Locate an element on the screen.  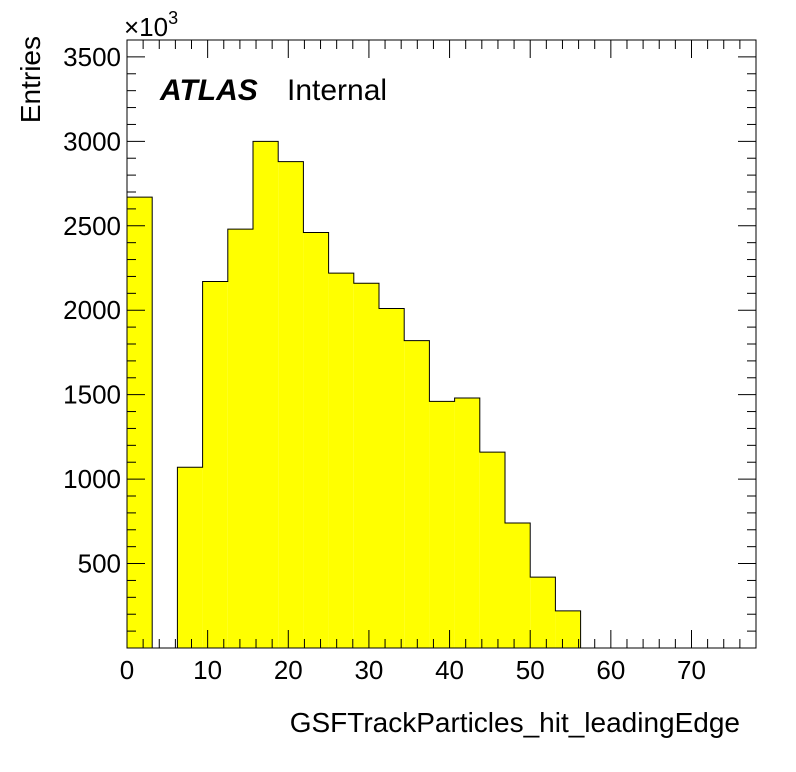
y-tick-label: 2500 is located at coordinates (92, 226).